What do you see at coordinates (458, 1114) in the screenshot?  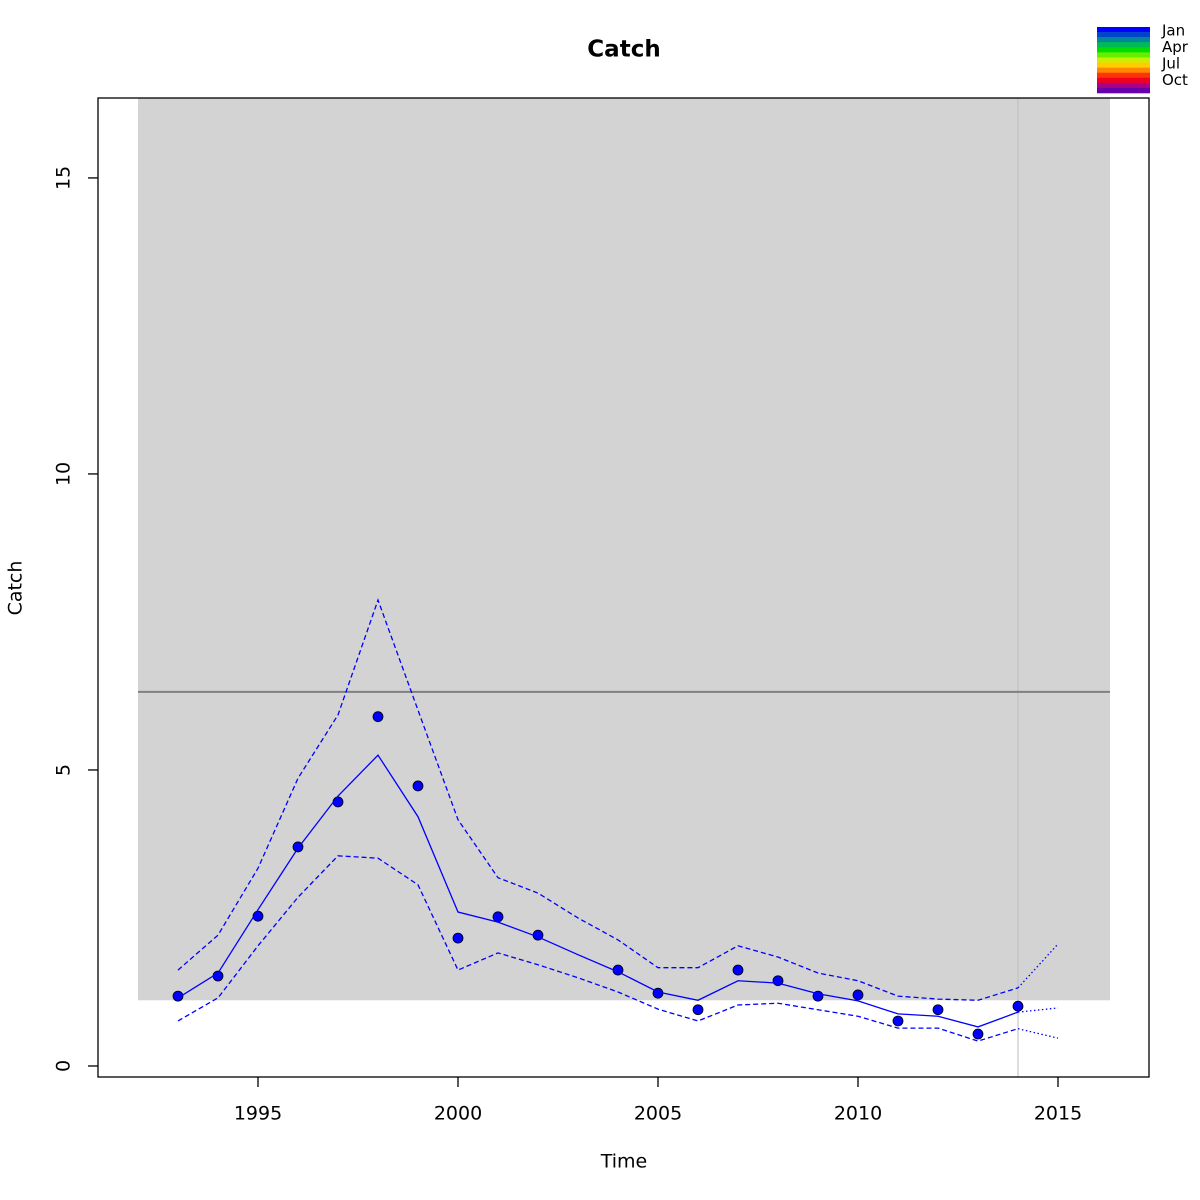 I see `x-tick-label: 2000` at bounding box center [458, 1114].